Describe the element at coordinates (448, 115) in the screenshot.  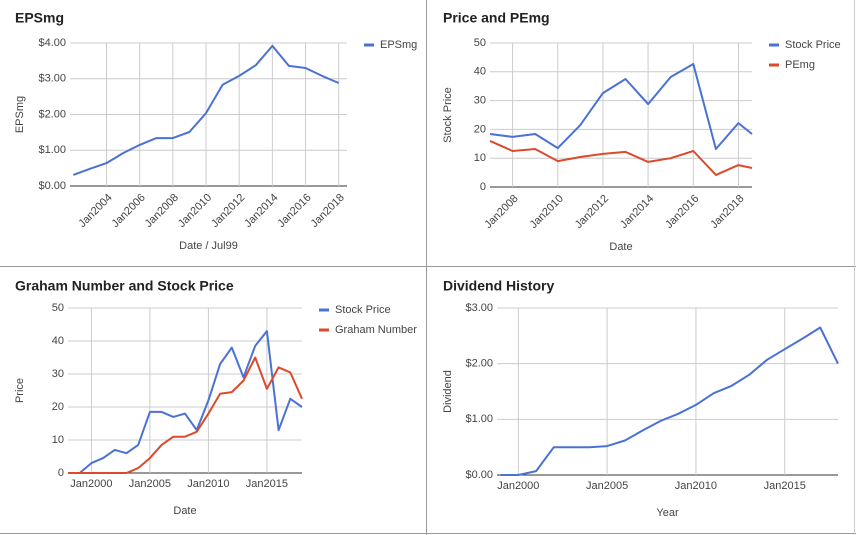
I see `y-axis-title: Stock Price` at that location.